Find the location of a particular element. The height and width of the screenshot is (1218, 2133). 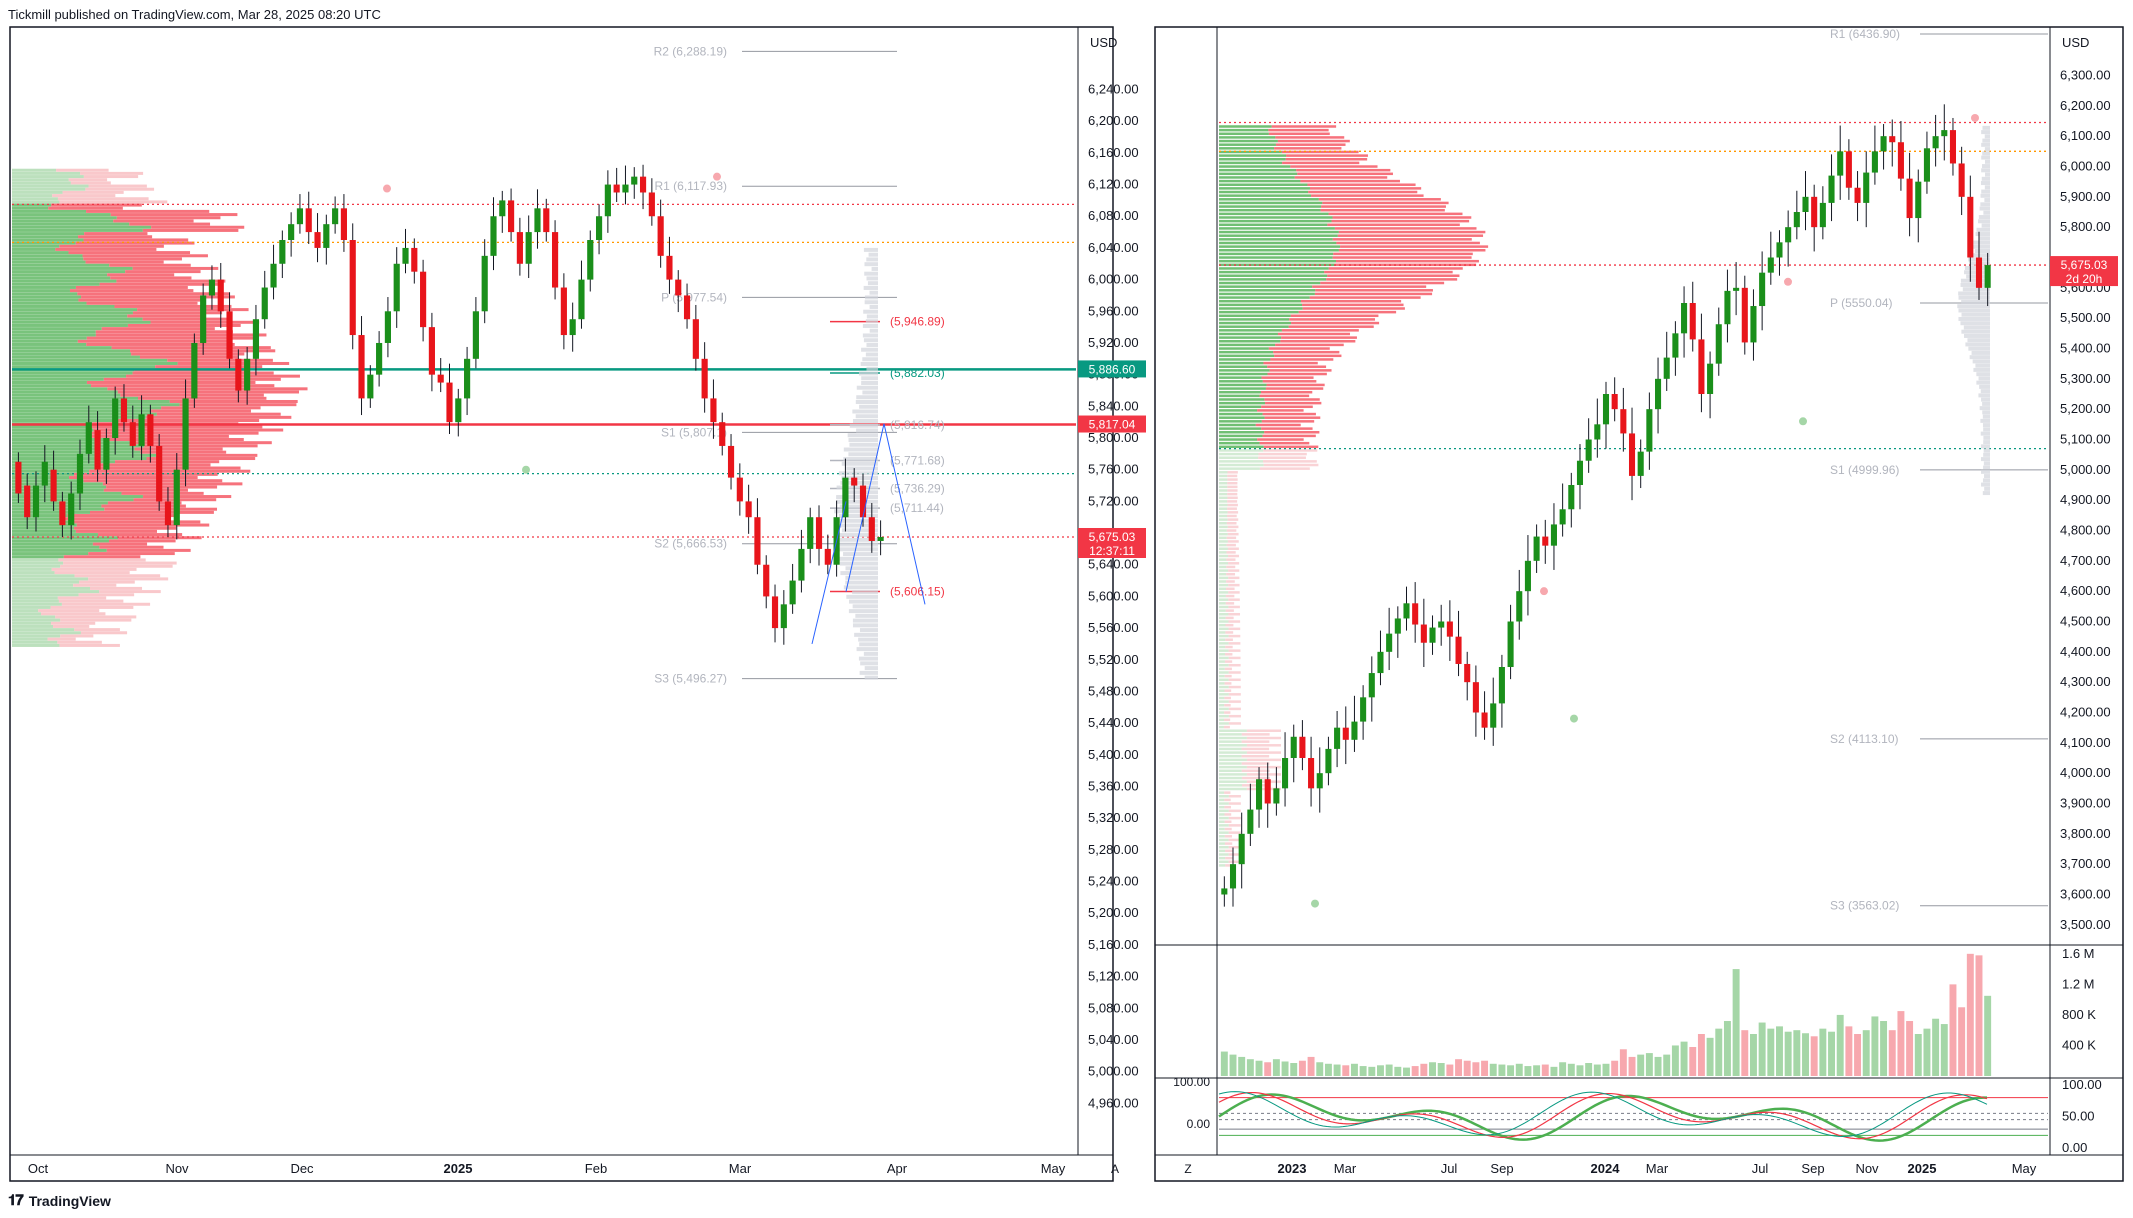

price-badge-value: 5,886.60 is located at coordinates (1112, 369).